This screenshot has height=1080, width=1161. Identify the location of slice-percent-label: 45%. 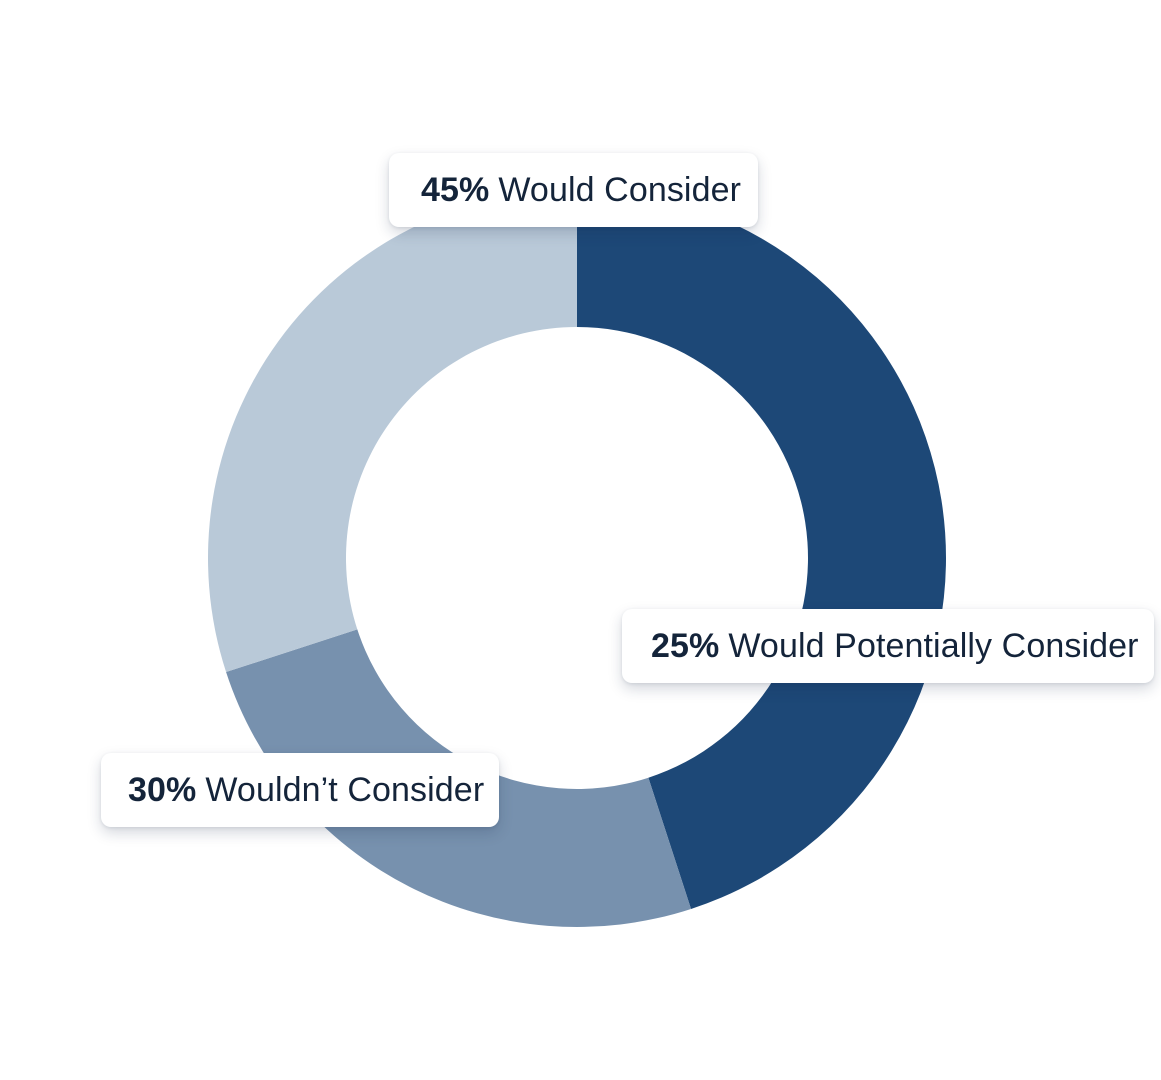
(455, 189).